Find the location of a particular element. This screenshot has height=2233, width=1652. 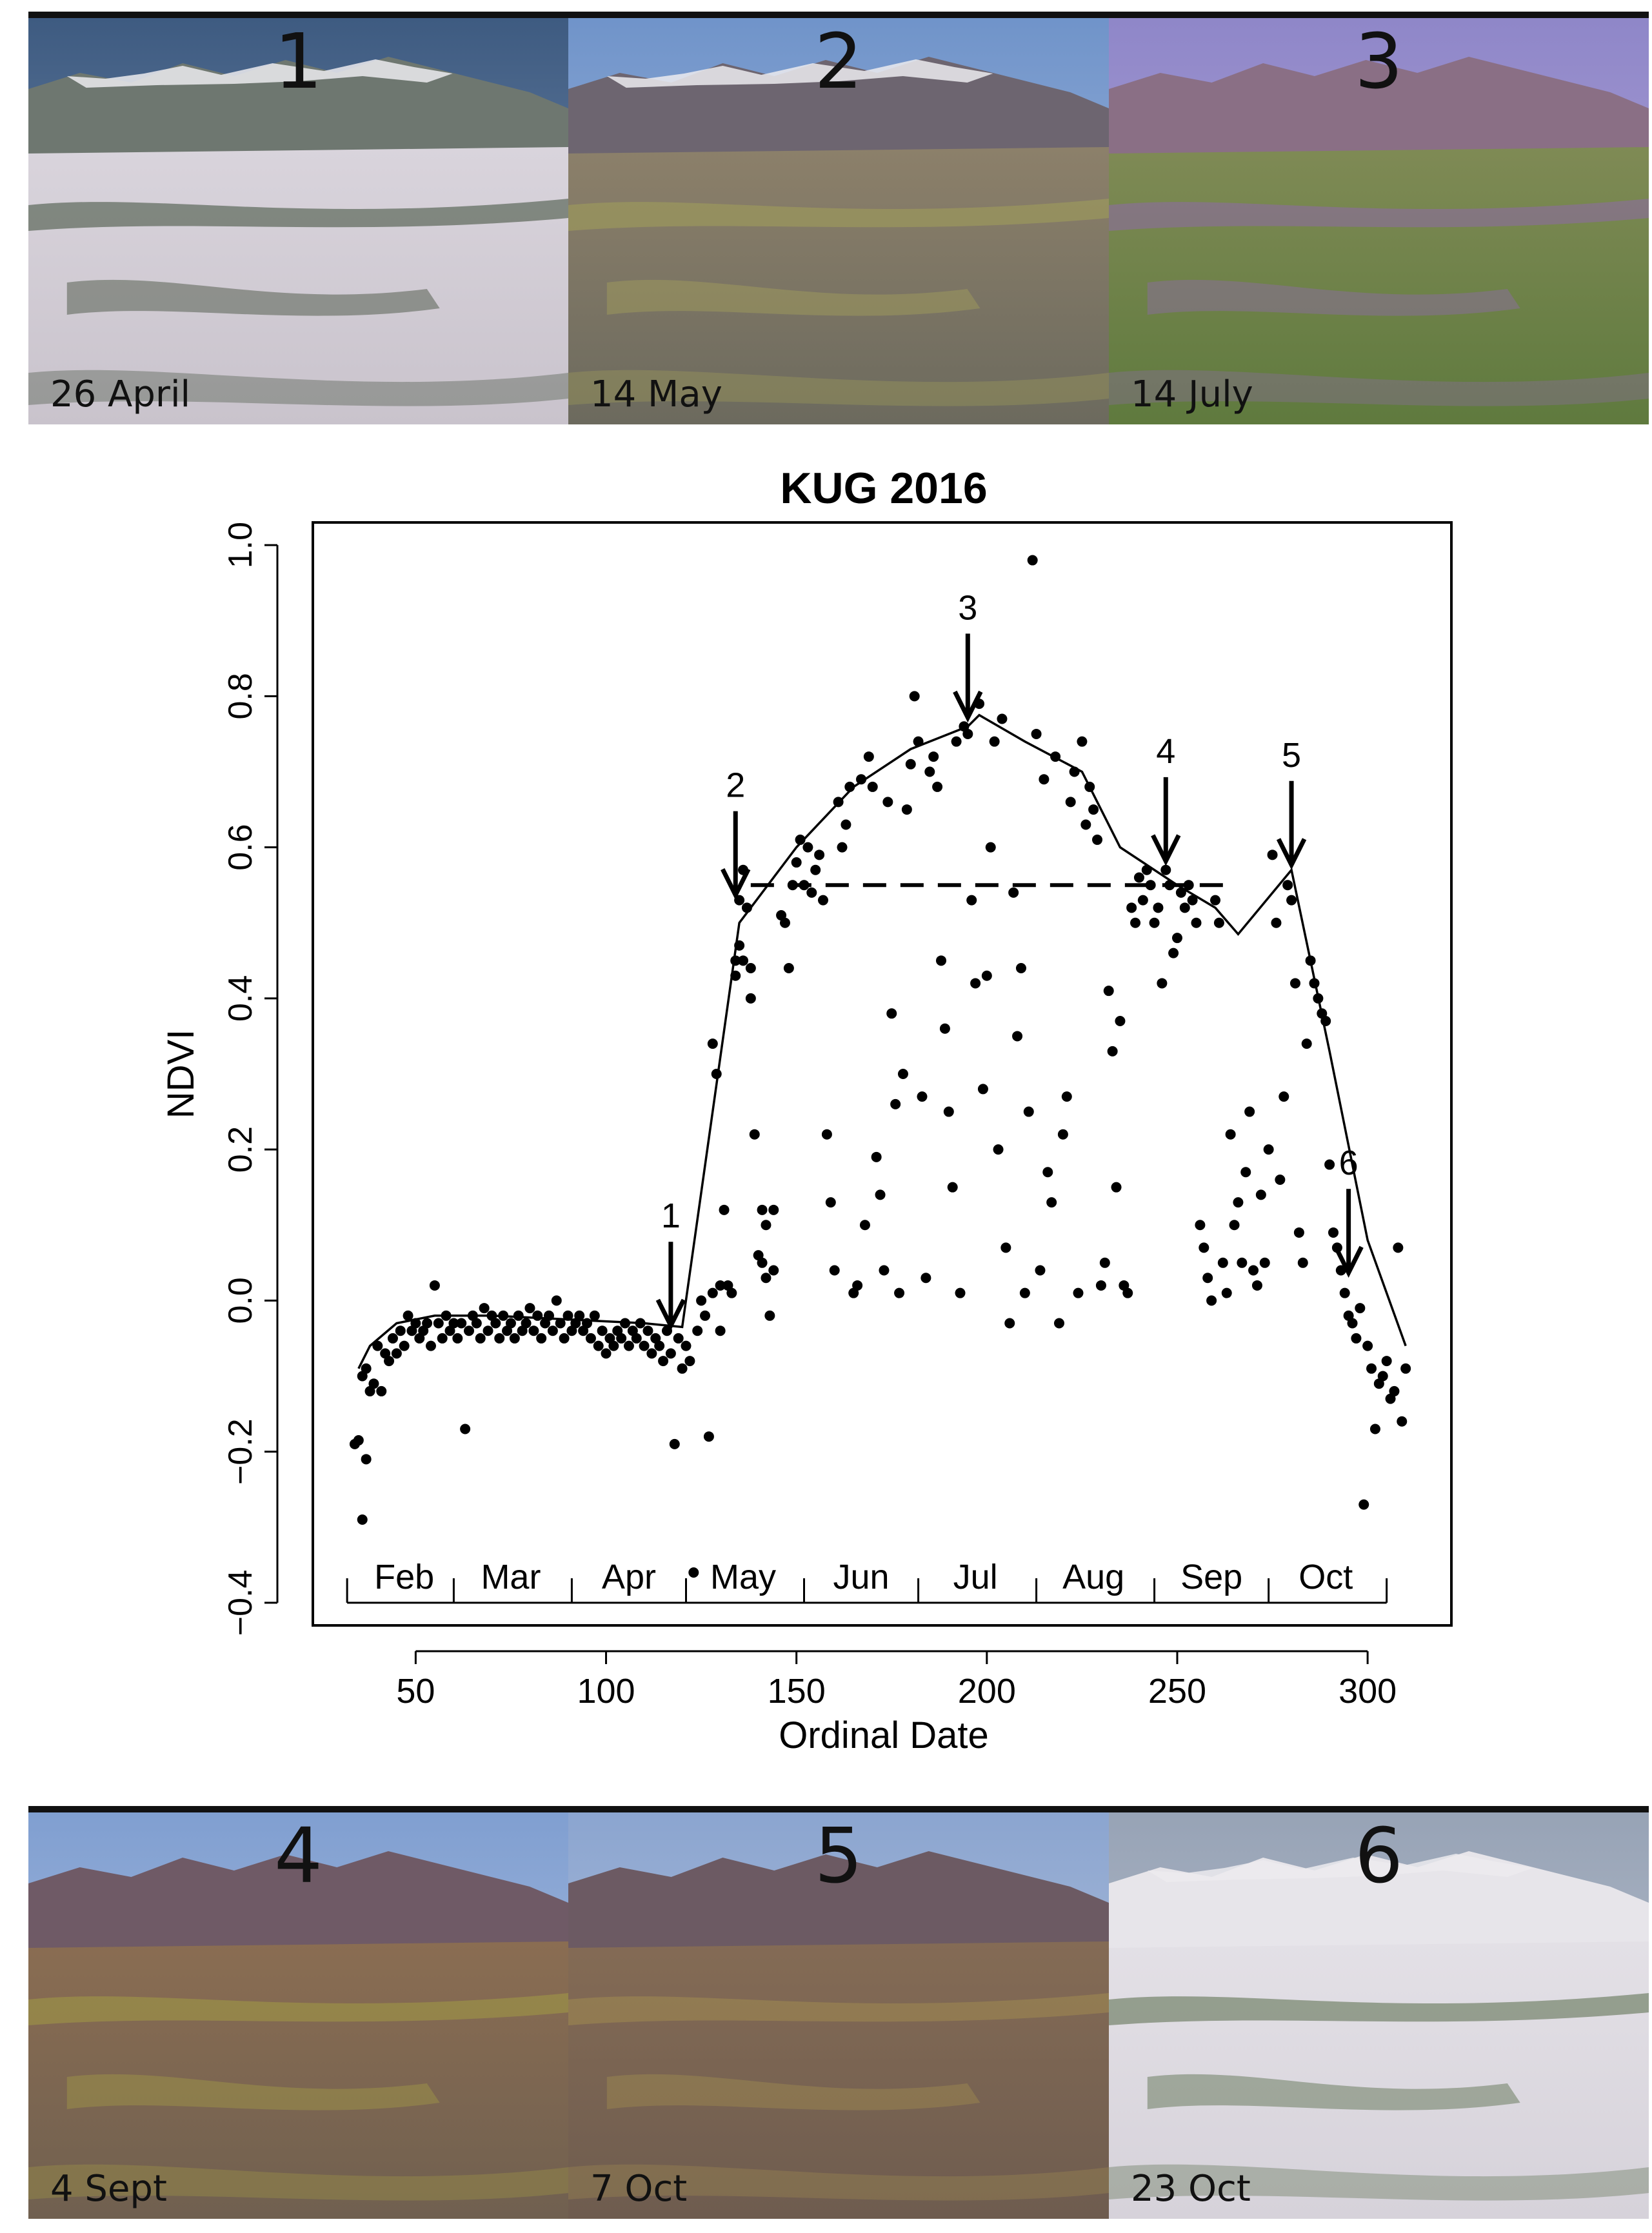

y-tick-label: 0.2 is located at coordinates (240, 1150).